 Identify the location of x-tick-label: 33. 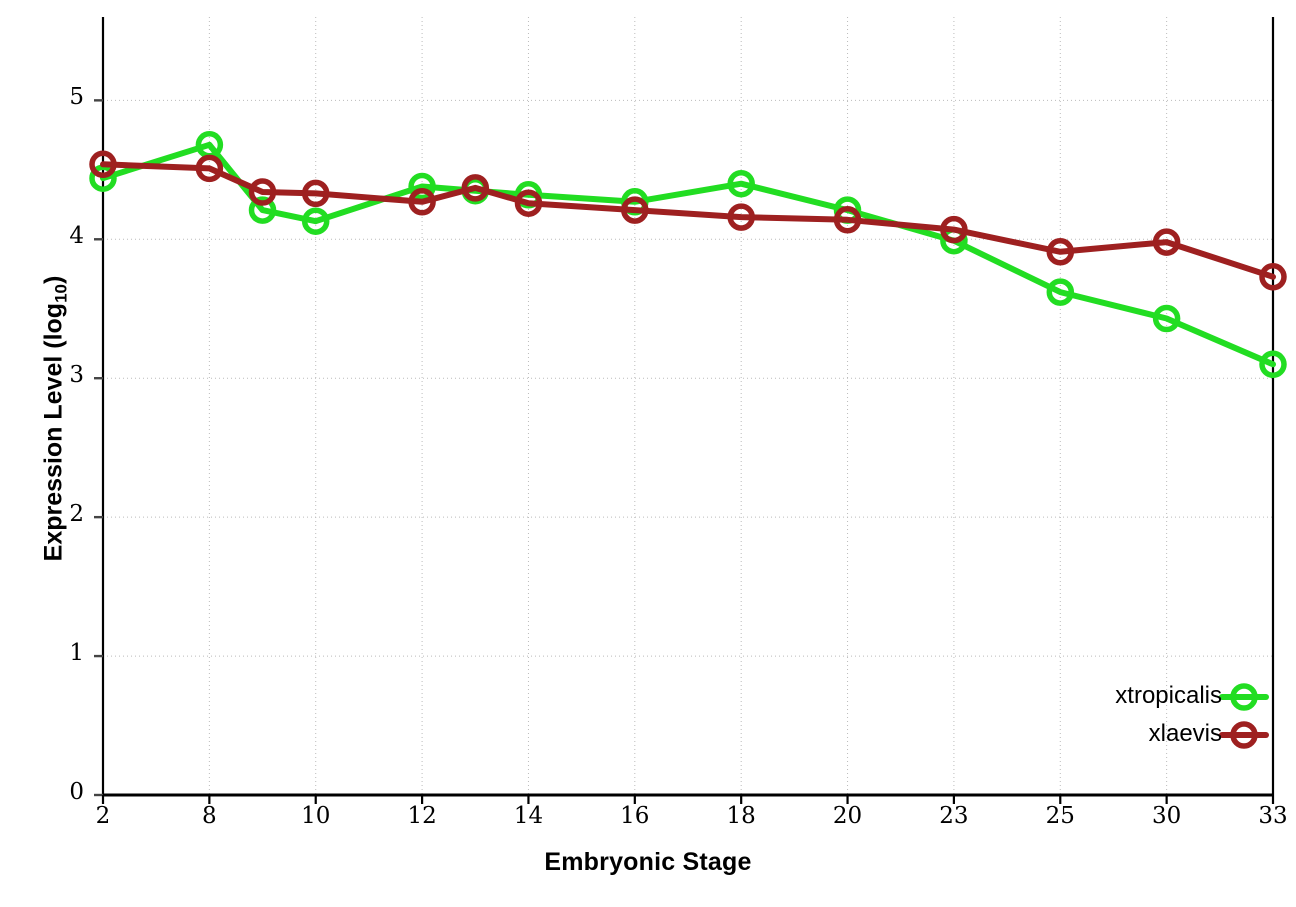
(1273, 816).